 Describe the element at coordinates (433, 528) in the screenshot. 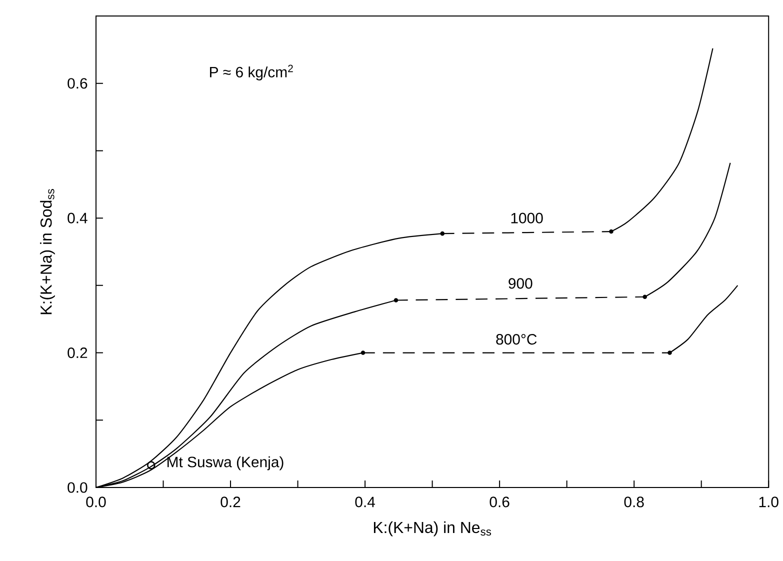

I see `x-axis-title: K:(K+Na) in Ne$_{ss}$` at that location.